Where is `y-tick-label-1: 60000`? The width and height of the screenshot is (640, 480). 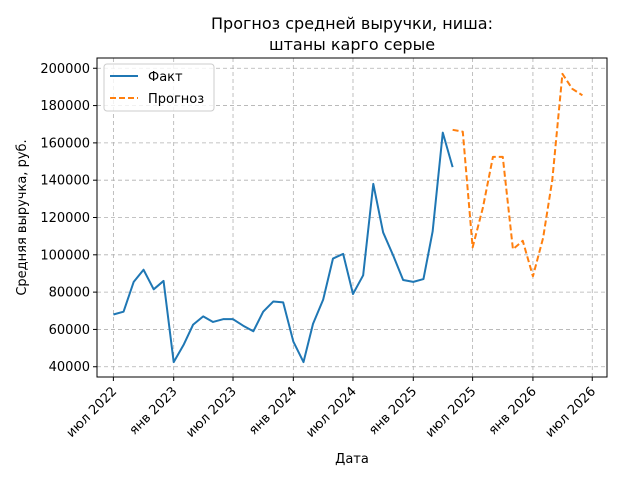
y-tick-label-1: 60000 is located at coordinates (69, 330).